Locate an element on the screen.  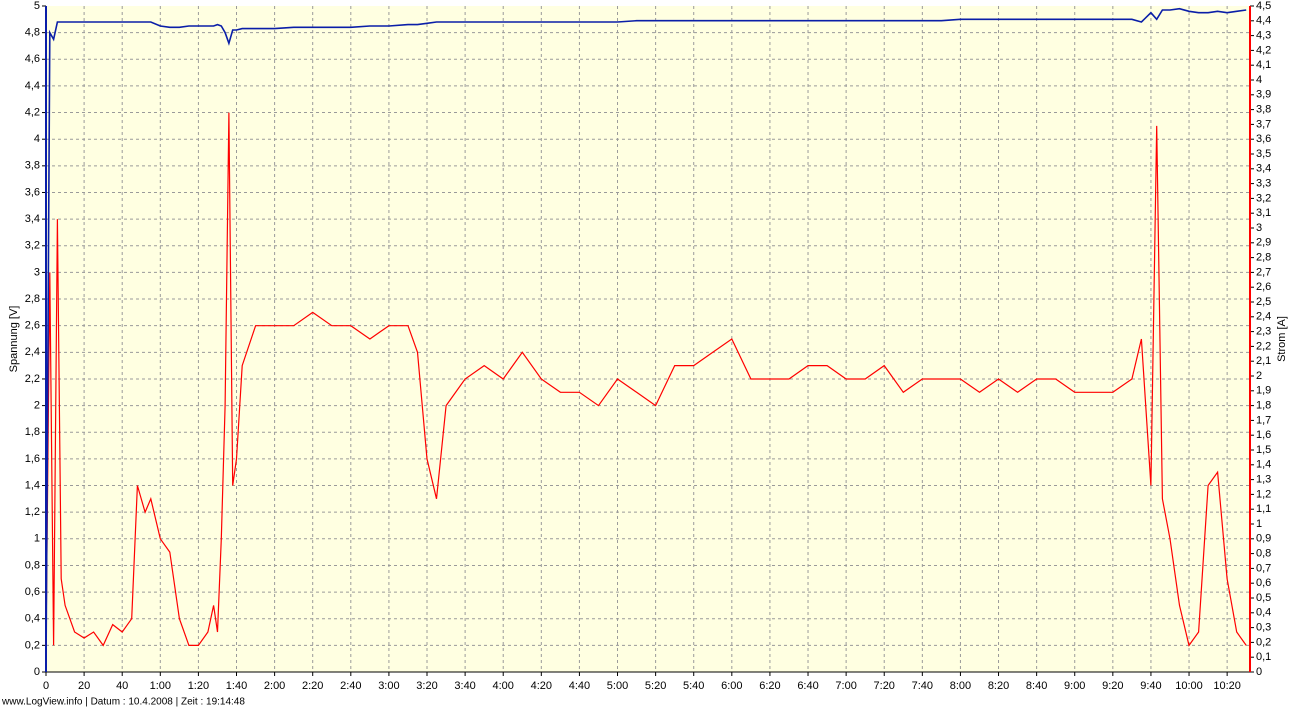
x-tick-label: 4:40 is located at coordinates (579, 686).